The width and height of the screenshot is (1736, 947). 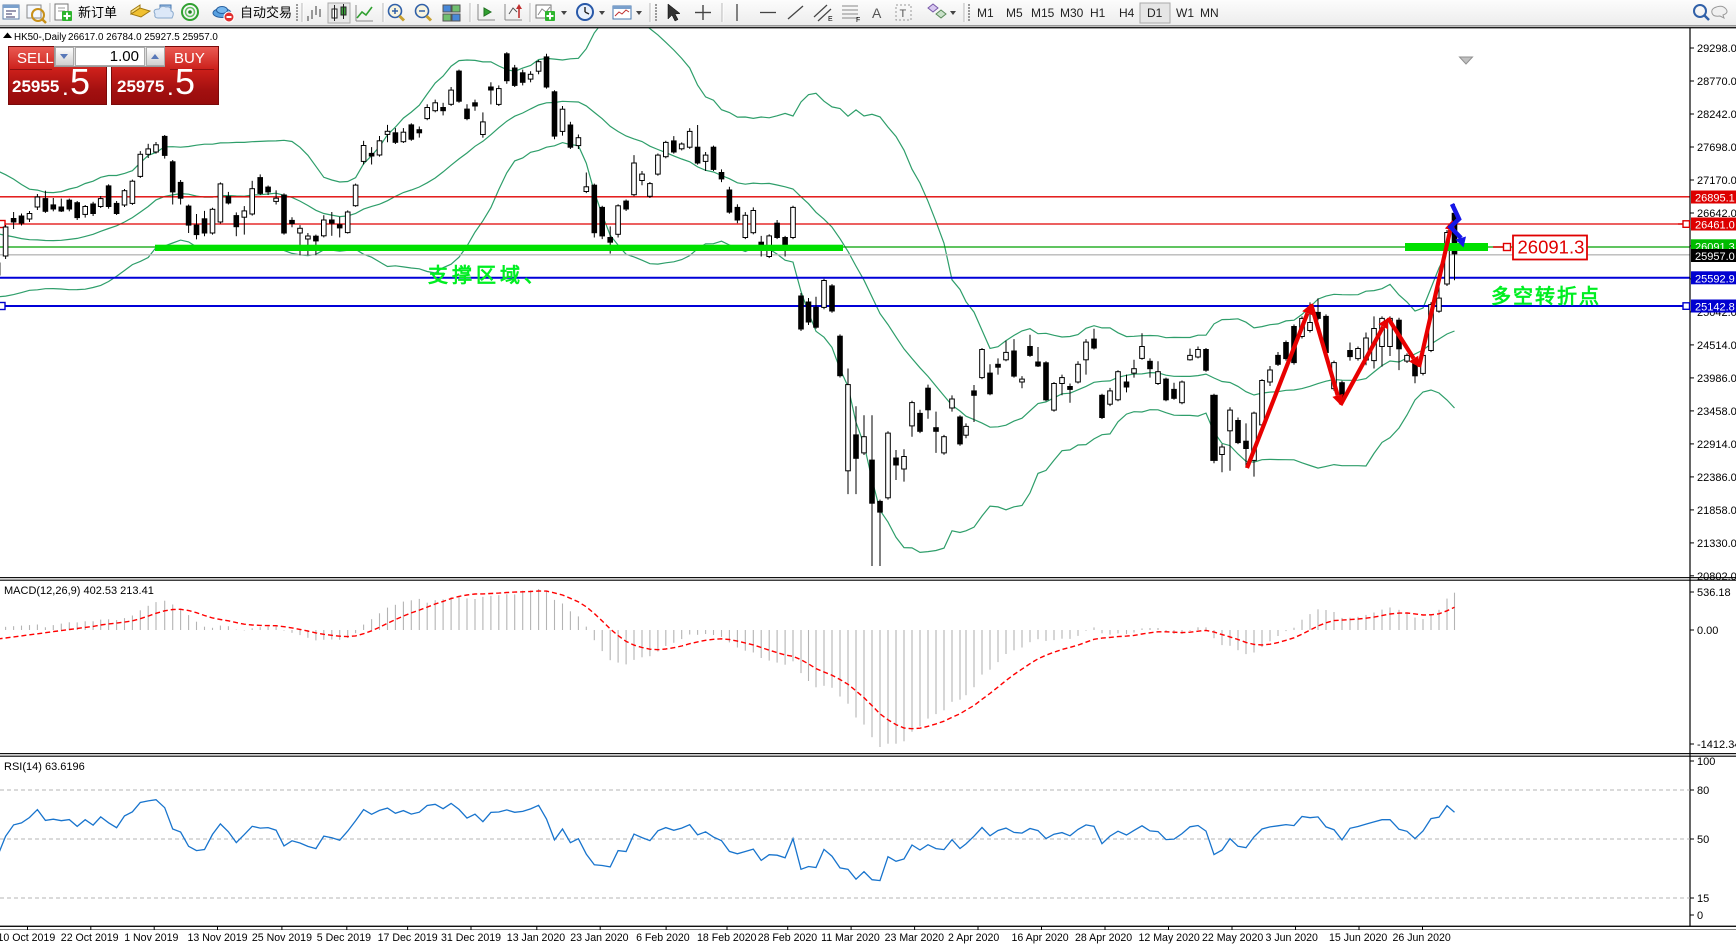 What do you see at coordinates (727, 938) in the screenshot?
I see `svg-text: 18 Feb 2020` at bounding box center [727, 938].